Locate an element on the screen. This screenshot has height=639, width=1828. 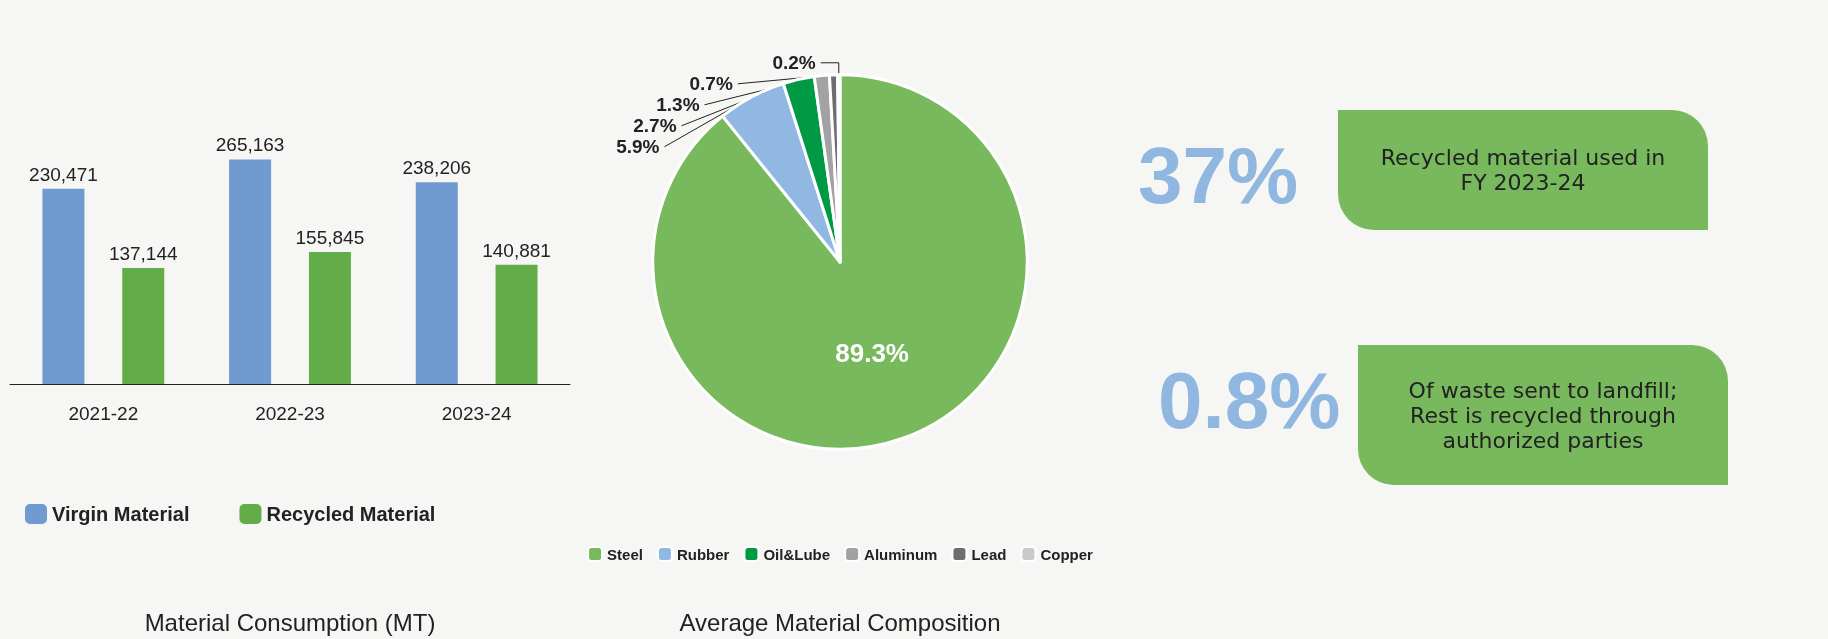
legend-label: Aluminum is located at coordinates (901, 554).